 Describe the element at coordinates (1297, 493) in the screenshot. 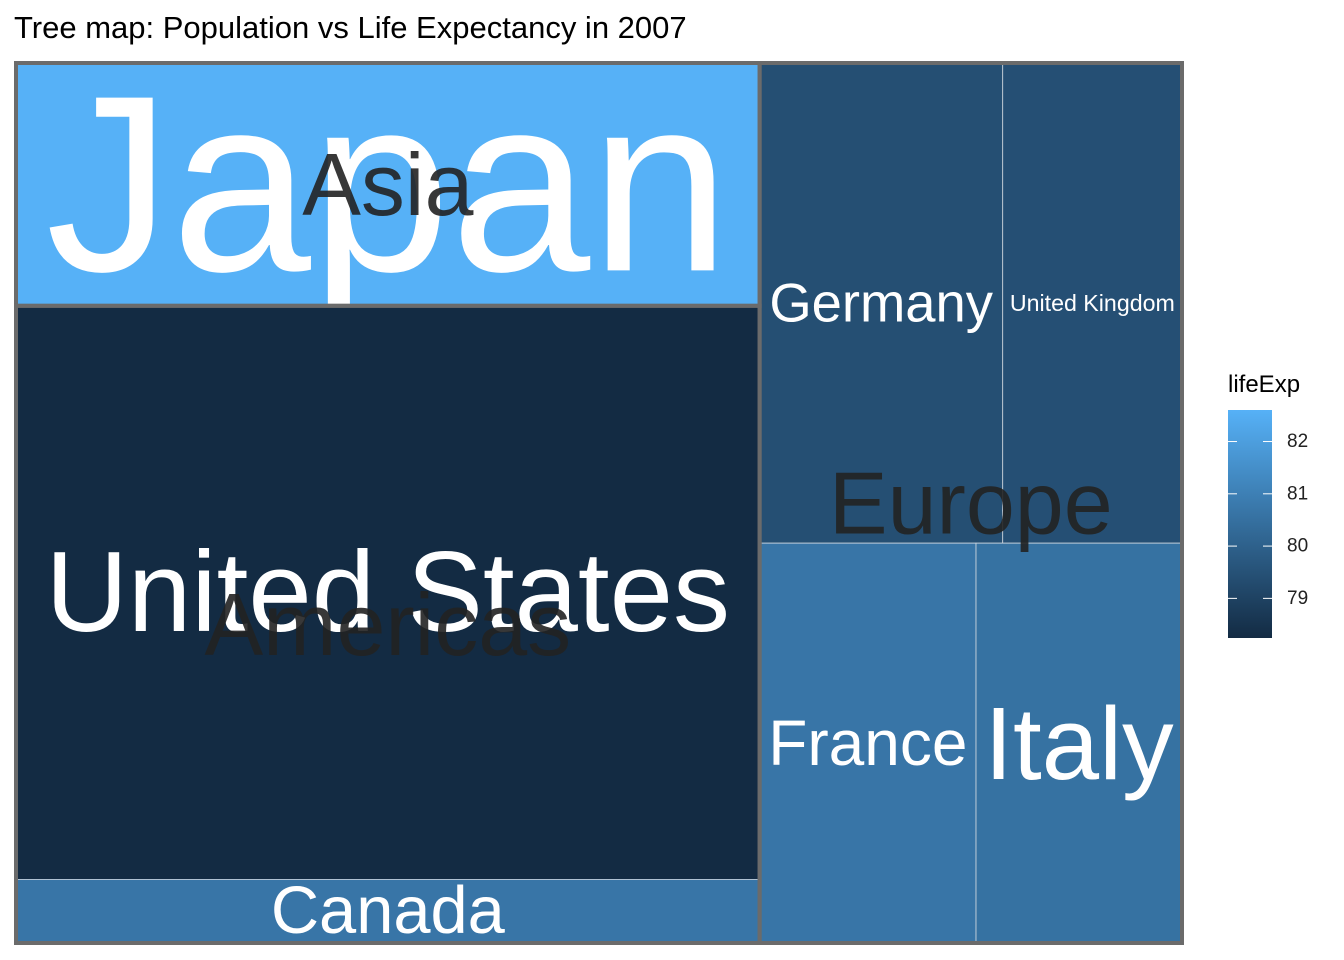

I see `legend-tick-label: 81` at that location.